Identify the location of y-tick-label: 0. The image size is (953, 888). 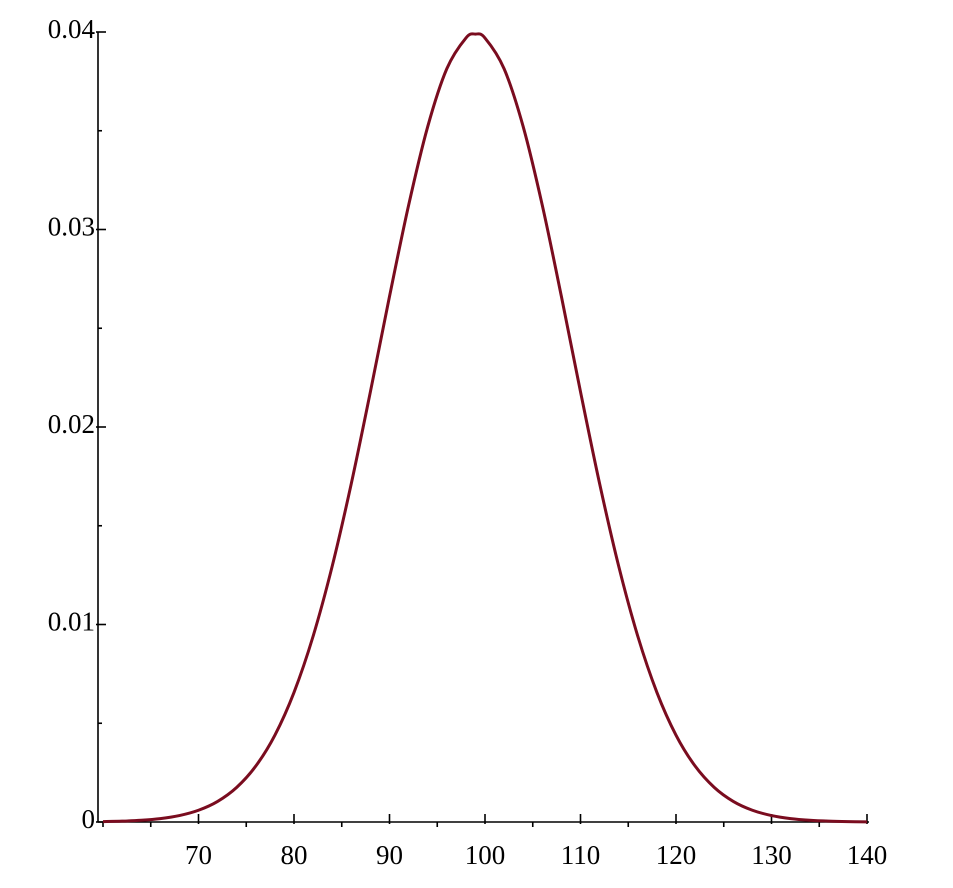
(89, 819).